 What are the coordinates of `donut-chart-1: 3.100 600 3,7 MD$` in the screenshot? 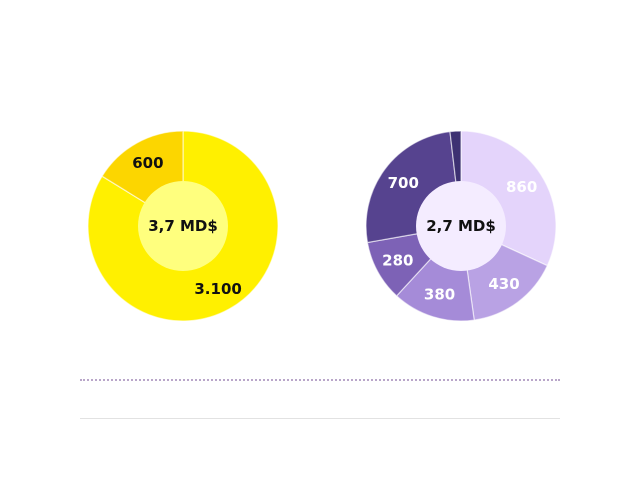 It's located at (183, 226).